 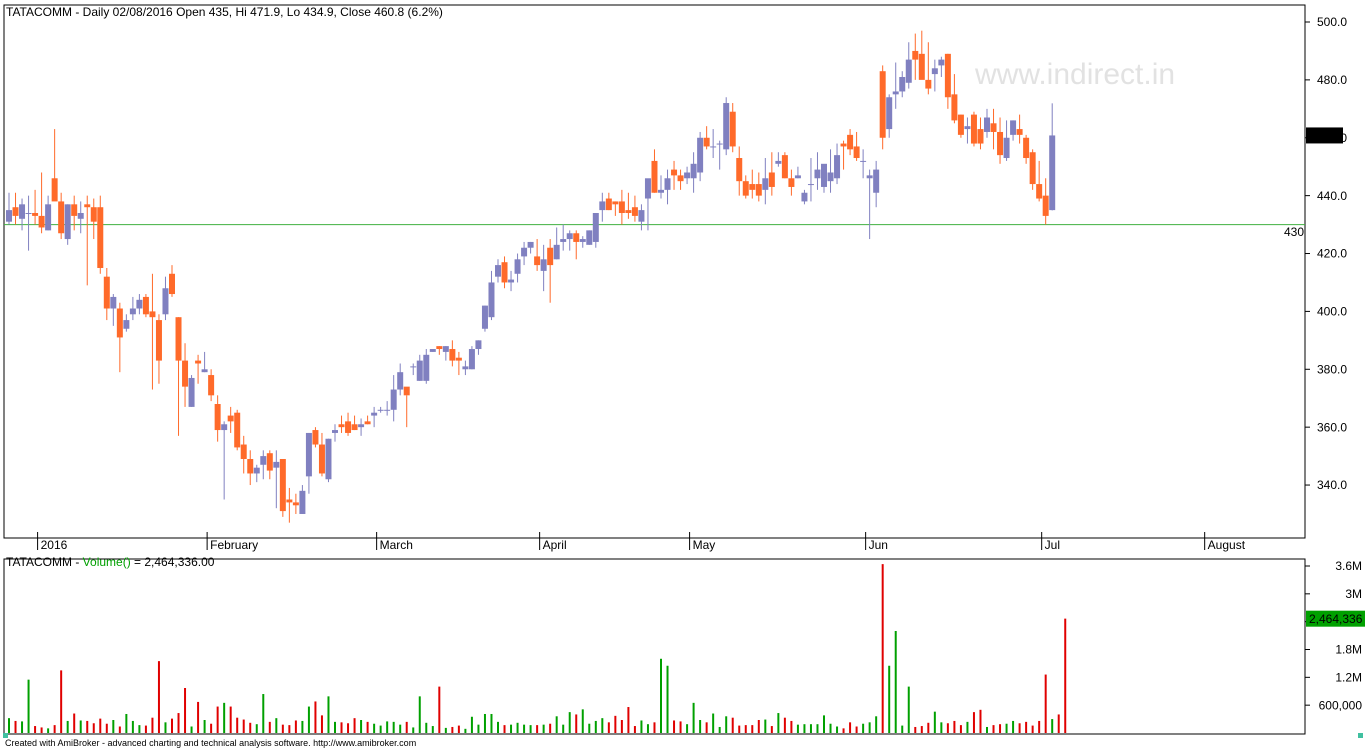 I want to click on month-tick-label: March, so click(x=396, y=545).